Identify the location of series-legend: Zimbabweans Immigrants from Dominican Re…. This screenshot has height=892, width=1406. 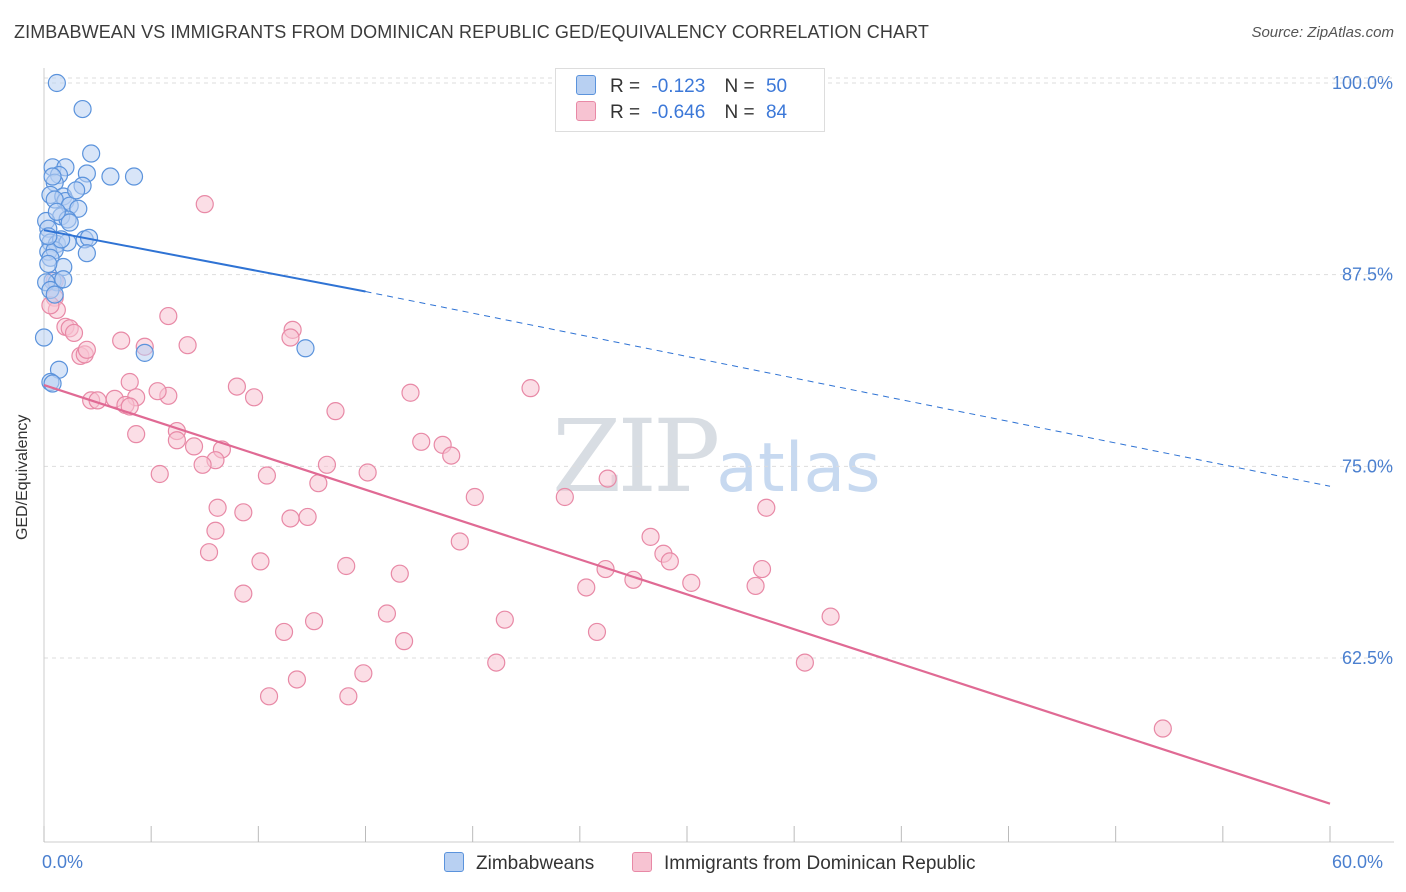
(703, 865).